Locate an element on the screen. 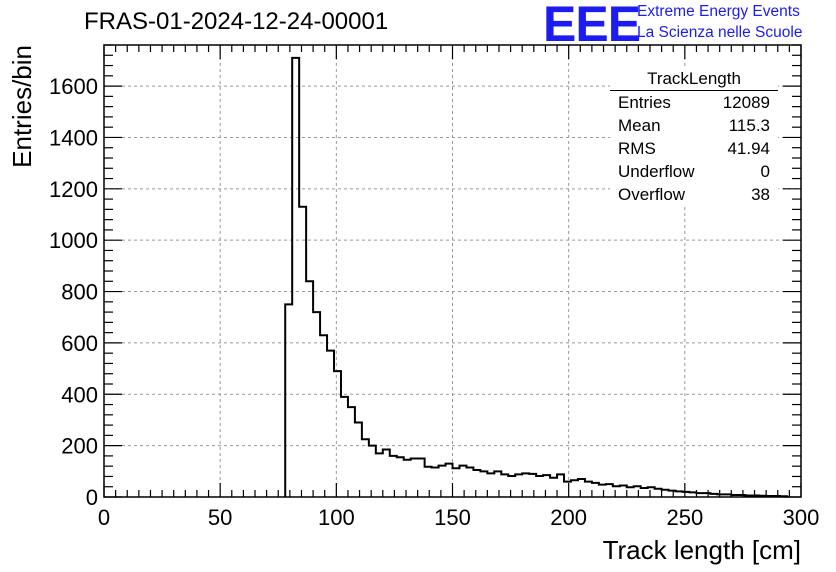 This screenshot has height=572, width=836. stats-value: 12089 is located at coordinates (746, 102).